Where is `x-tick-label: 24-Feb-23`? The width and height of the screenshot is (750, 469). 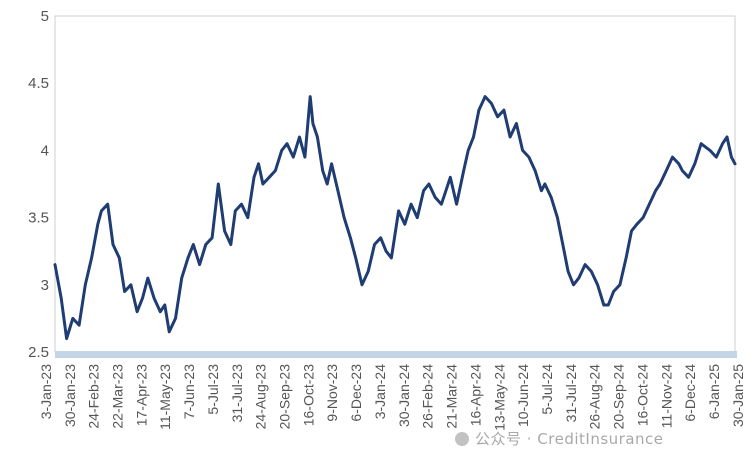 x-tick-label: 24-Feb-23 is located at coordinates (94, 396).